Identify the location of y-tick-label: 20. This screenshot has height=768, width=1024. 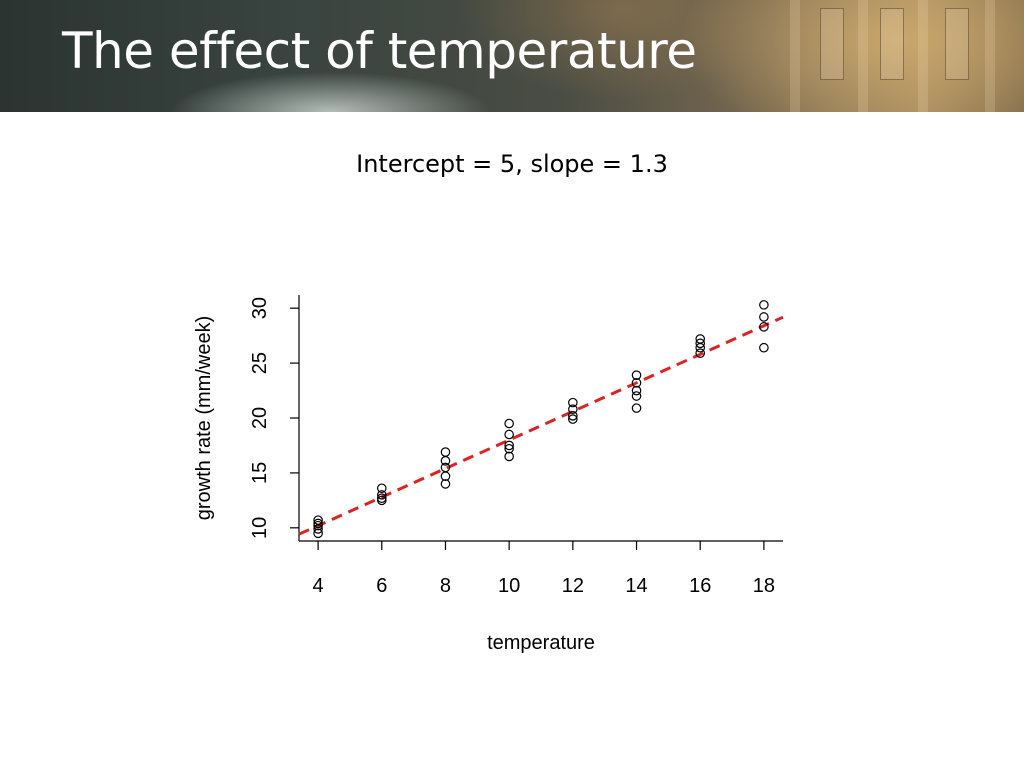
(260, 418).